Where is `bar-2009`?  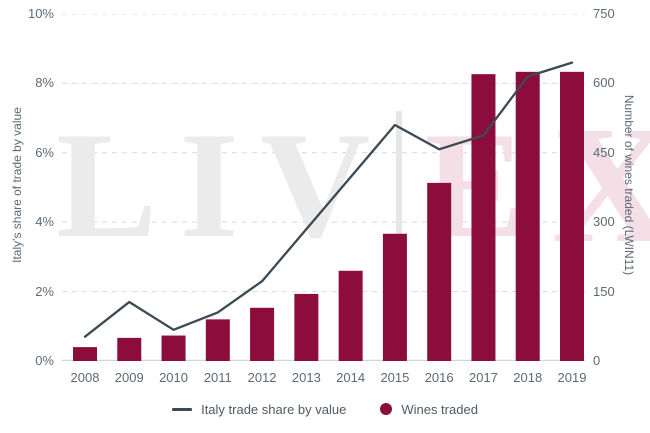
bar-2009 is located at coordinates (129, 349).